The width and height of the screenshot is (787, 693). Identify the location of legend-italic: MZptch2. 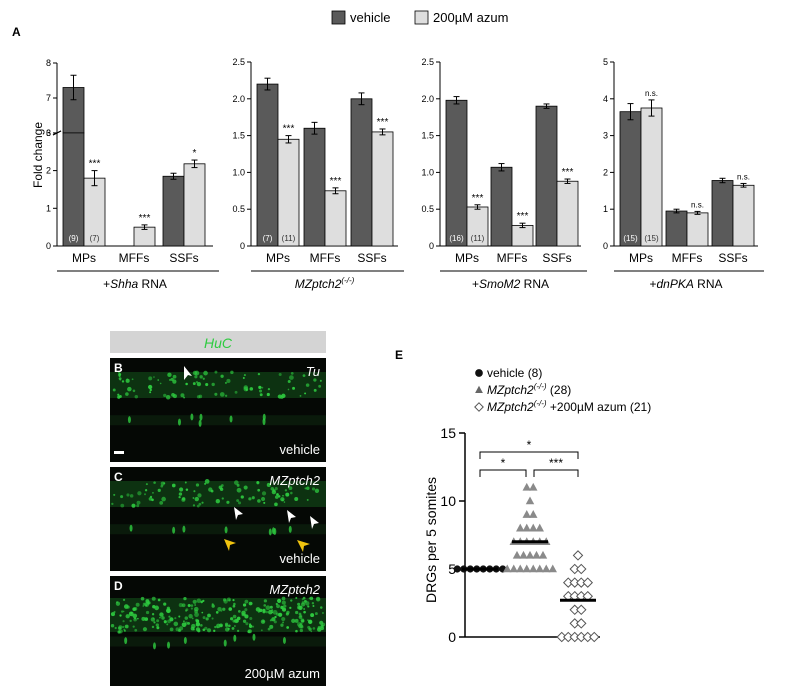
(510, 390).